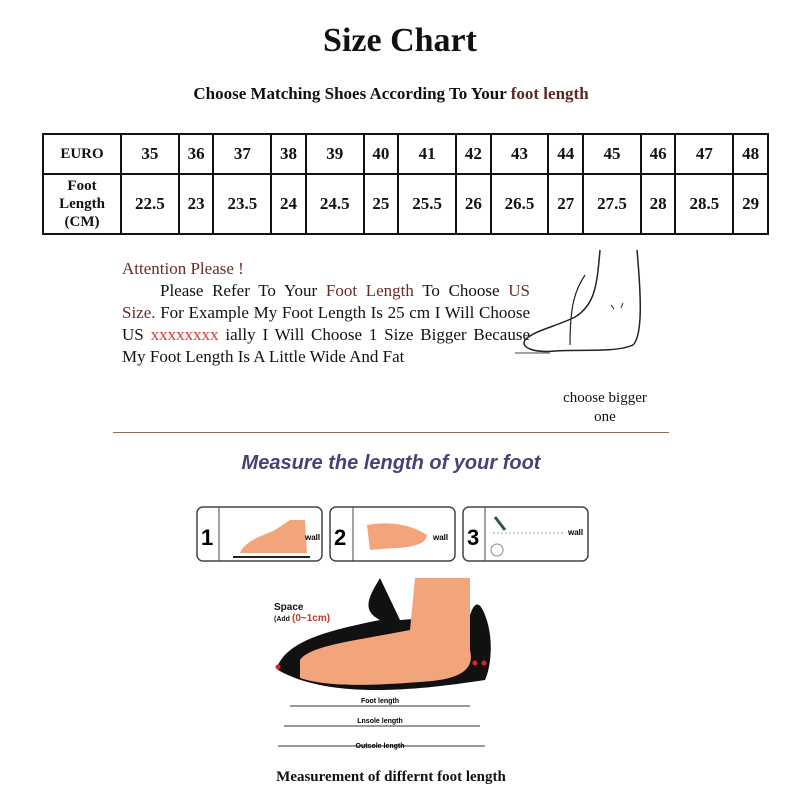 This screenshot has height=800, width=800. What do you see at coordinates (473, 537) in the screenshot?
I see `step-number: 3` at bounding box center [473, 537].